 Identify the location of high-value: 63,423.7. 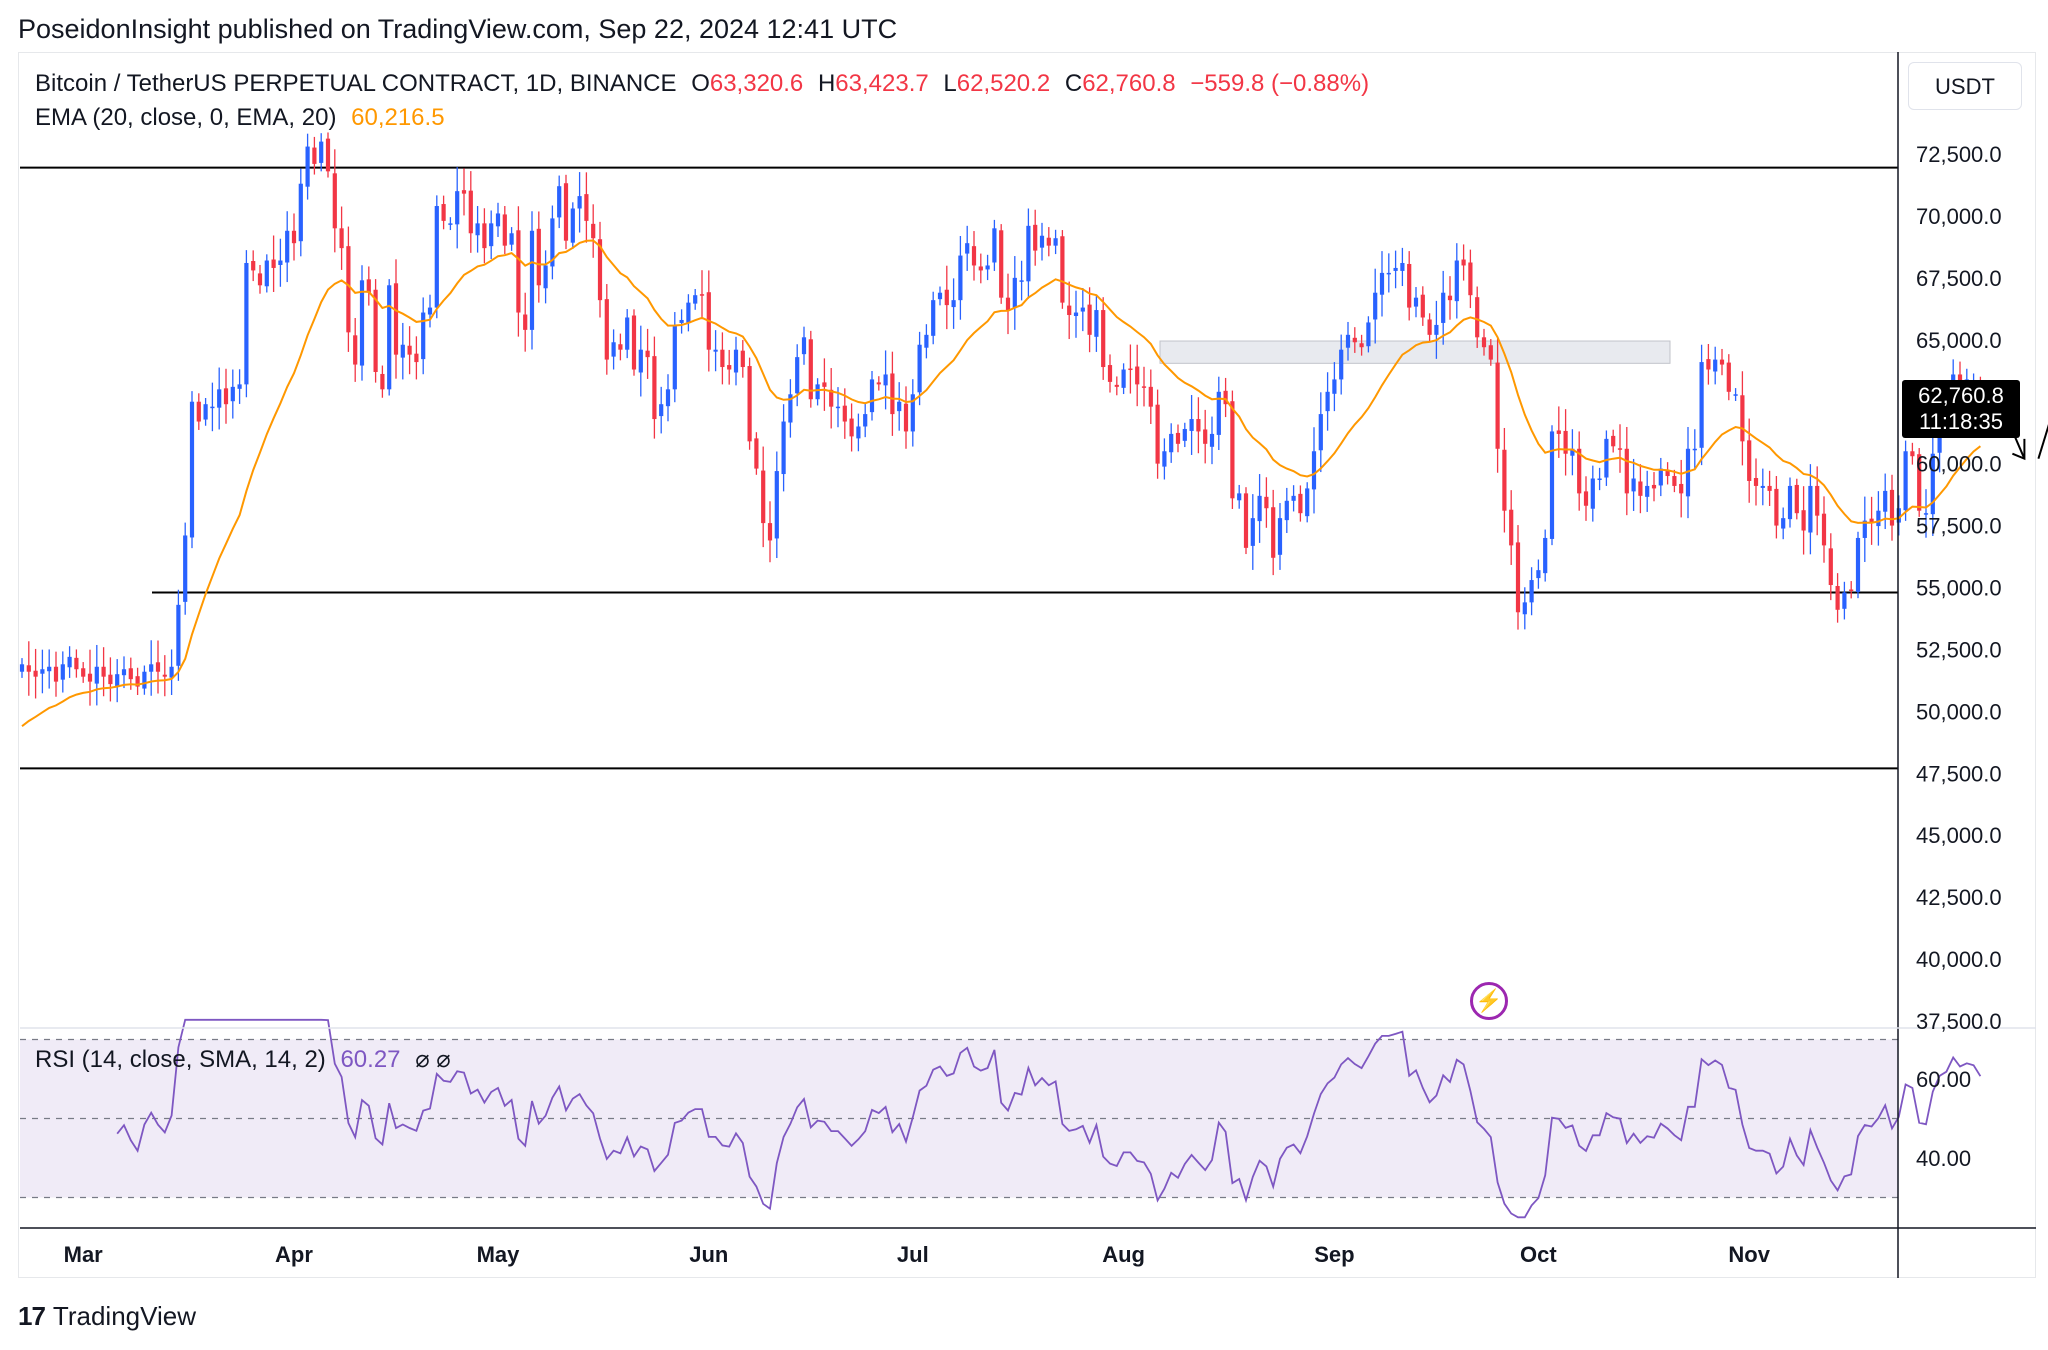
(882, 83).